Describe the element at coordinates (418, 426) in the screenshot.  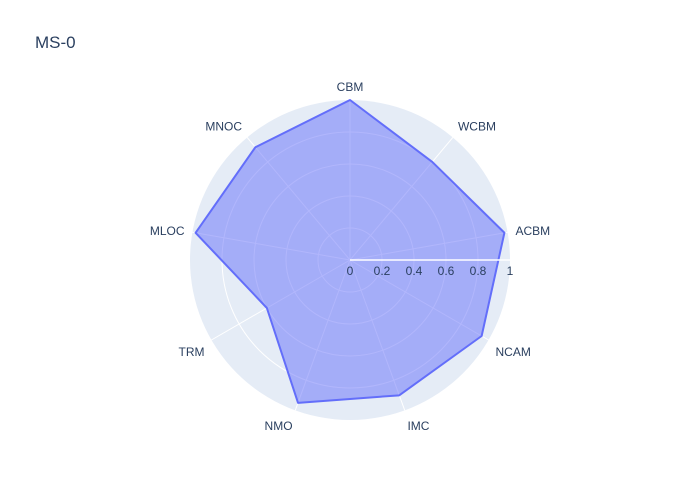
I see `axis-label-imc: IMC` at that location.